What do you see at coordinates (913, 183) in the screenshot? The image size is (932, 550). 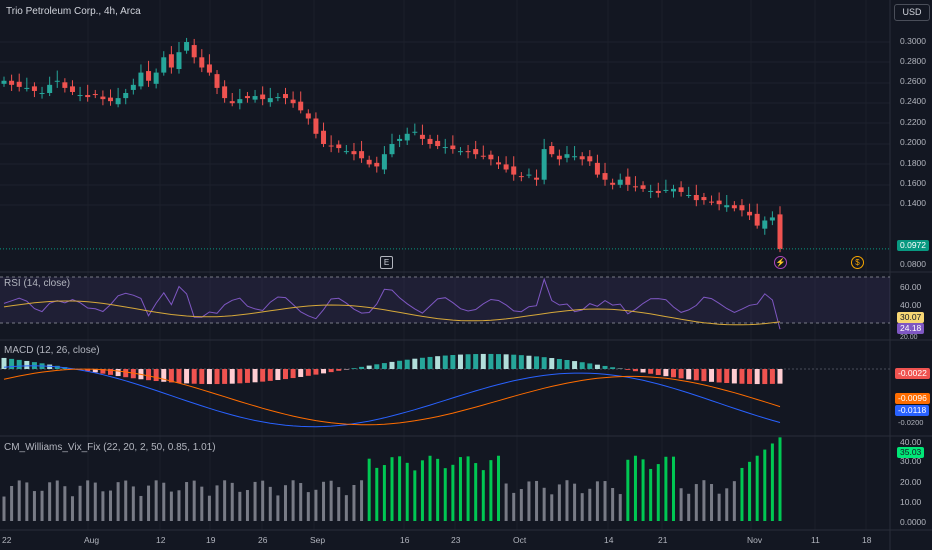 I see `price-tick: 0.1600` at bounding box center [913, 183].